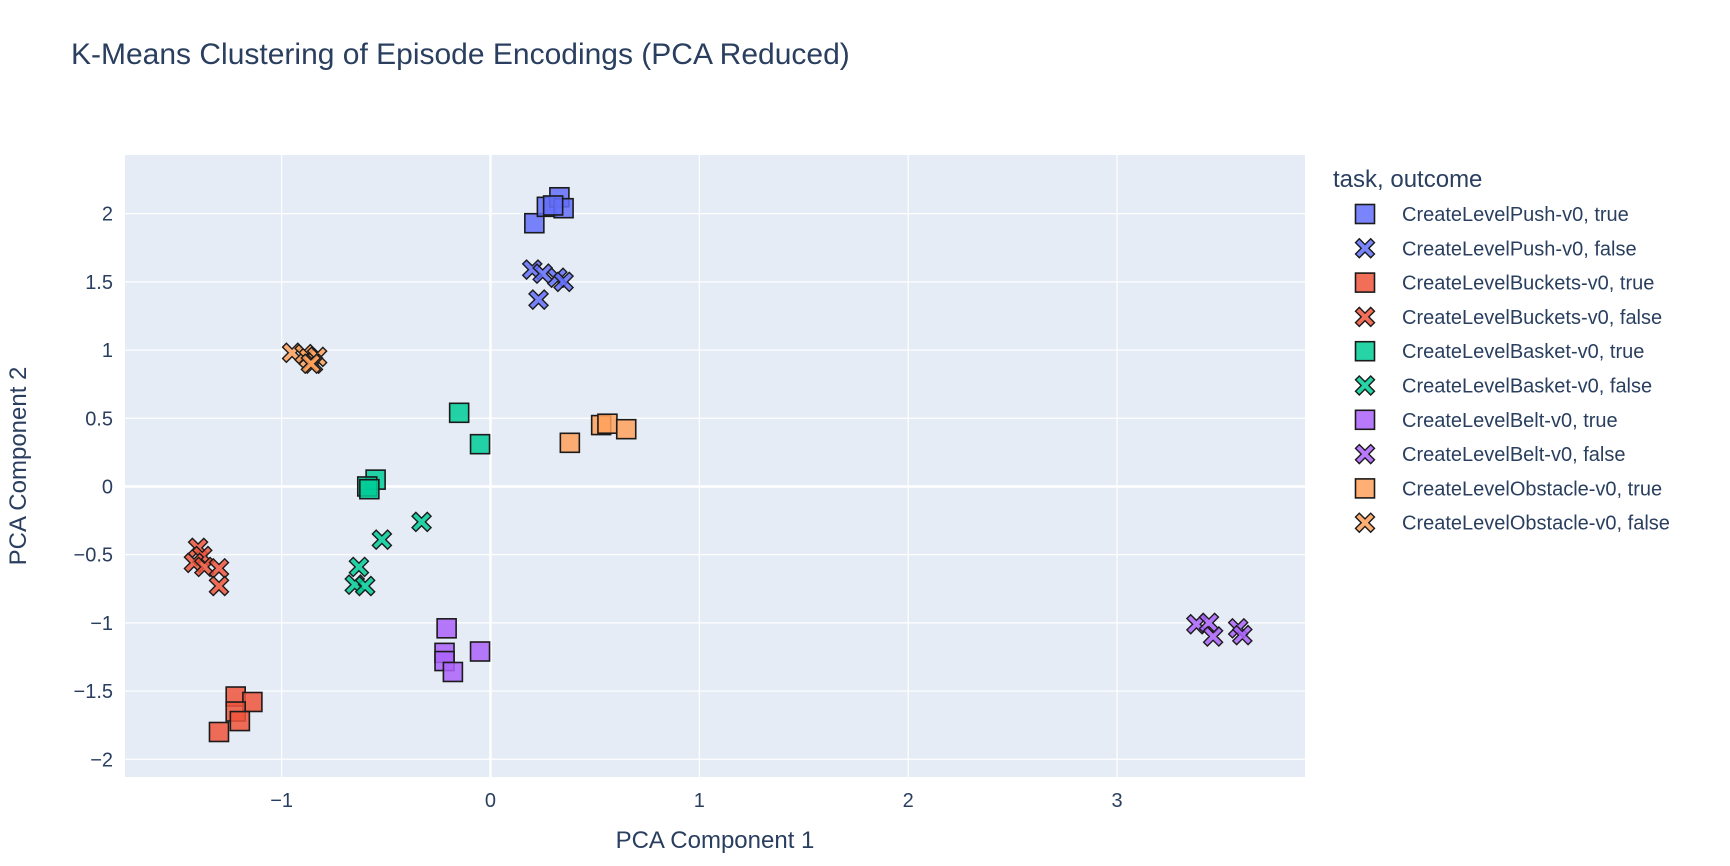  Describe the element at coordinates (1116, 801) in the screenshot. I see `x-tick-label: 3` at that location.